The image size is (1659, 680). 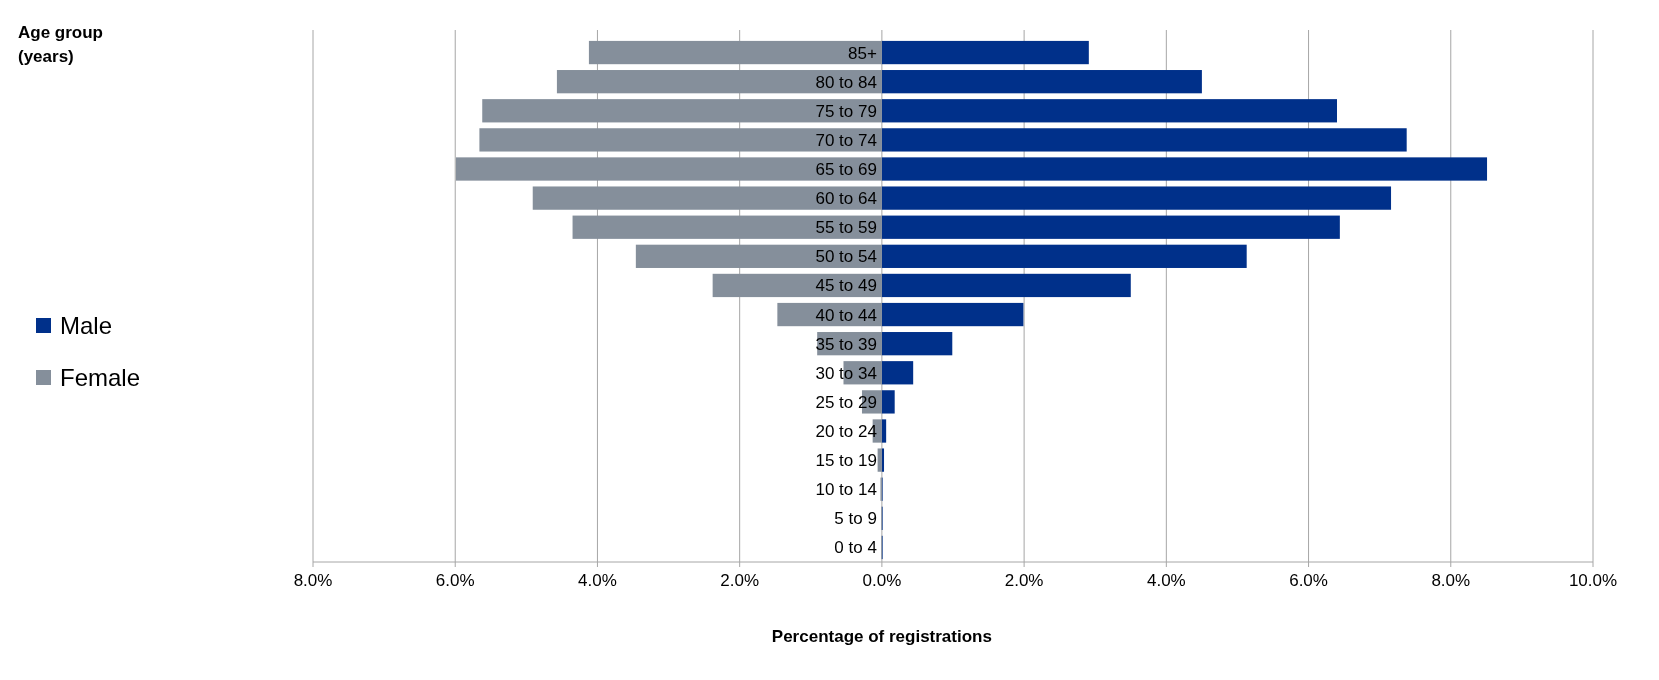 I want to click on x-tick-label: 10.0%, so click(x=1593, y=580).